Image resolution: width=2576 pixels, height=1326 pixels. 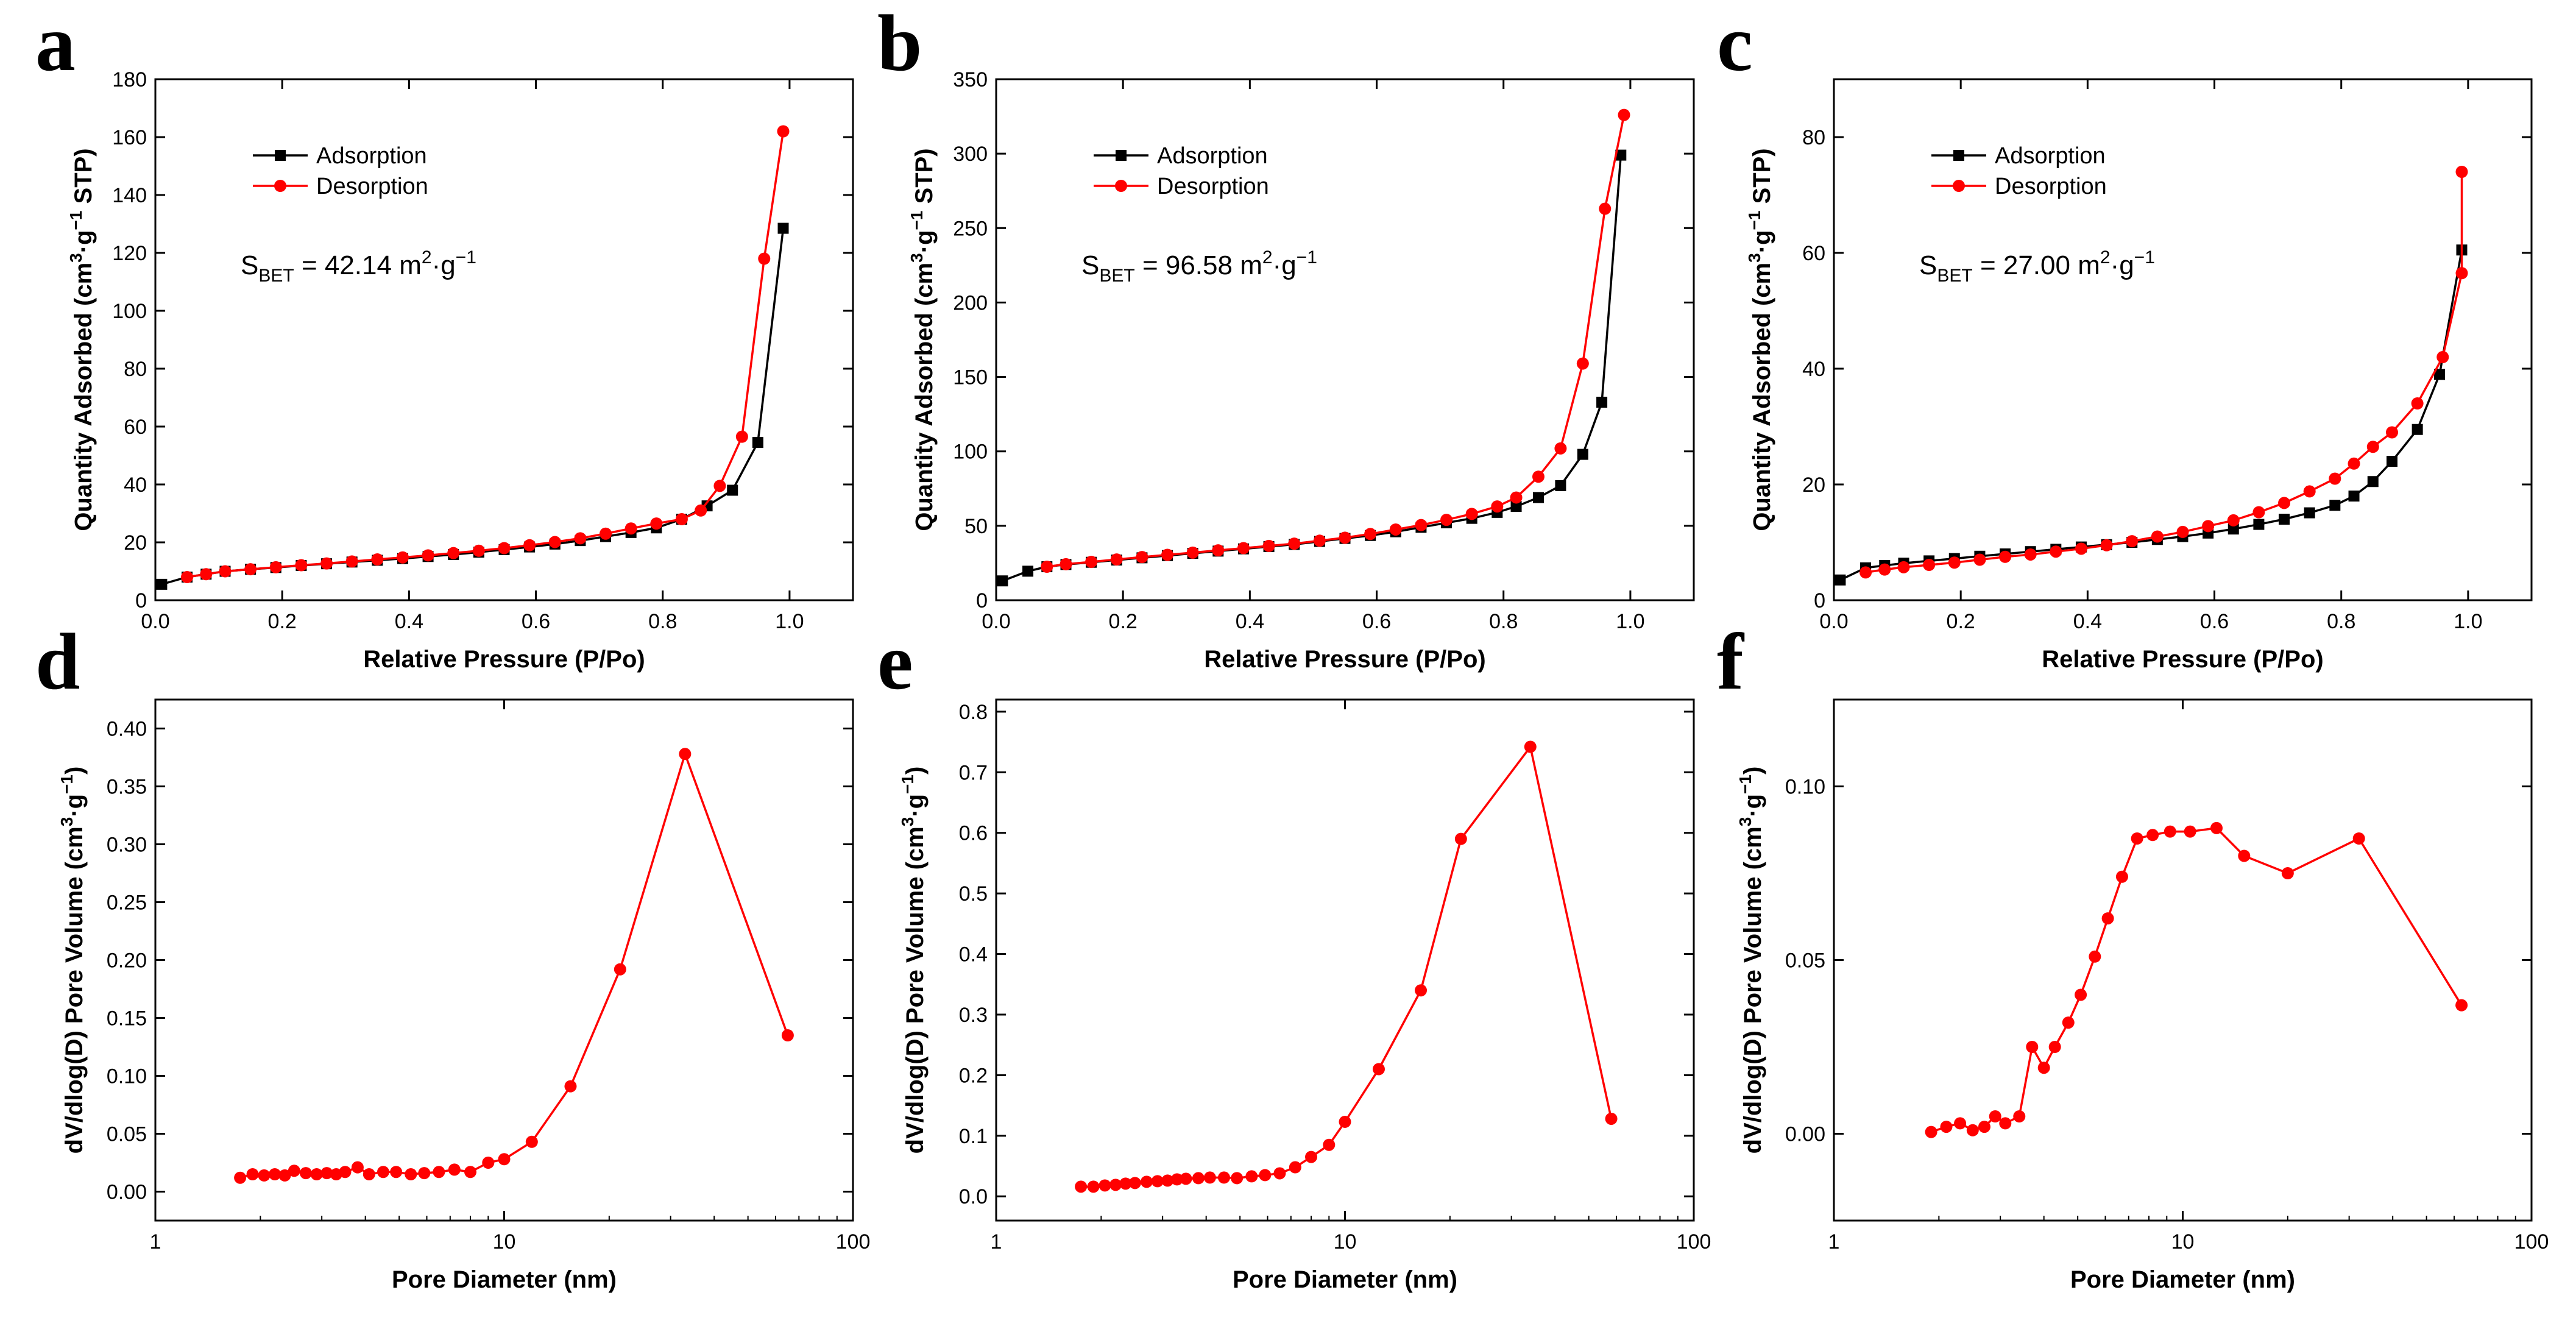 What do you see at coordinates (2341, 621) in the screenshot?
I see `x-tick-label: 0.8` at bounding box center [2341, 621].